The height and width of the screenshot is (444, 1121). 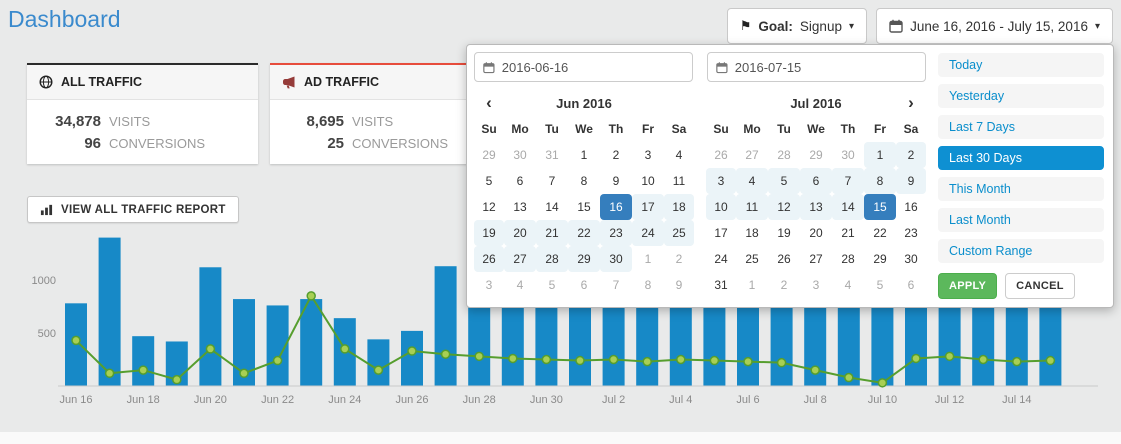 What do you see at coordinates (1021, 189) in the screenshot?
I see `range-option: This Month` at bounding box center [1021, 189].